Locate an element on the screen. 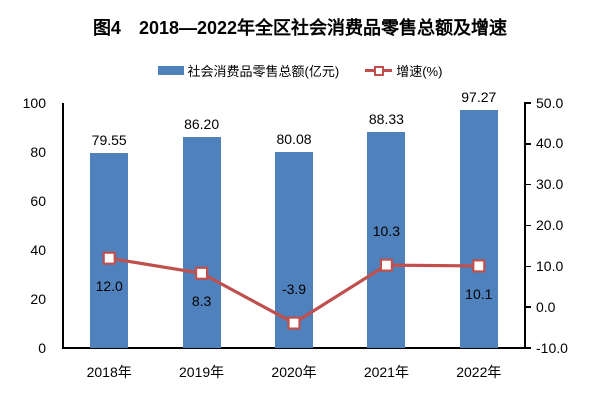 The image size is (600, 404). right-axis-tick-label: 50.0 is located at coordinates (550, 102).